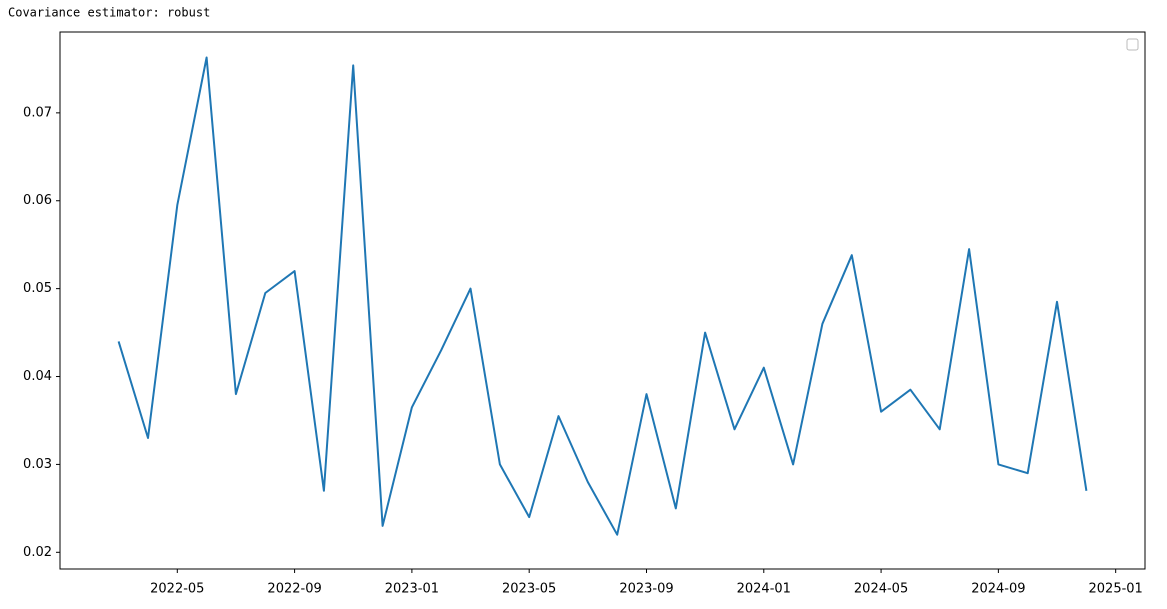  I want to click on y-tick-label: 0.03, so click(37, 464).